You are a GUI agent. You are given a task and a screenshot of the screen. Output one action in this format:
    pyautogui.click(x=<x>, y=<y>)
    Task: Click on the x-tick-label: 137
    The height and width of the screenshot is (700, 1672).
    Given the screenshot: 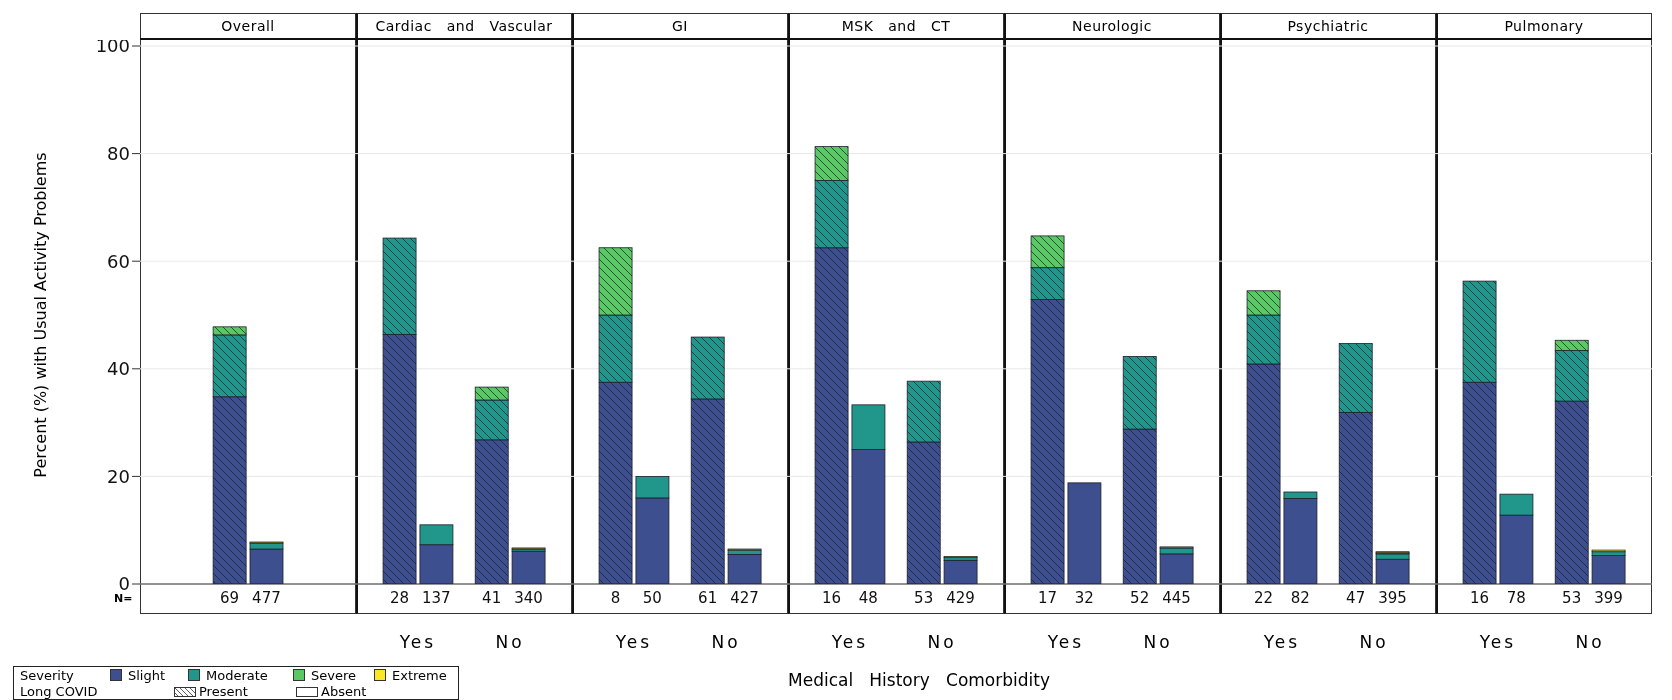 What is the action you would take?
    pyautogui.click(x=436, y=597)
    